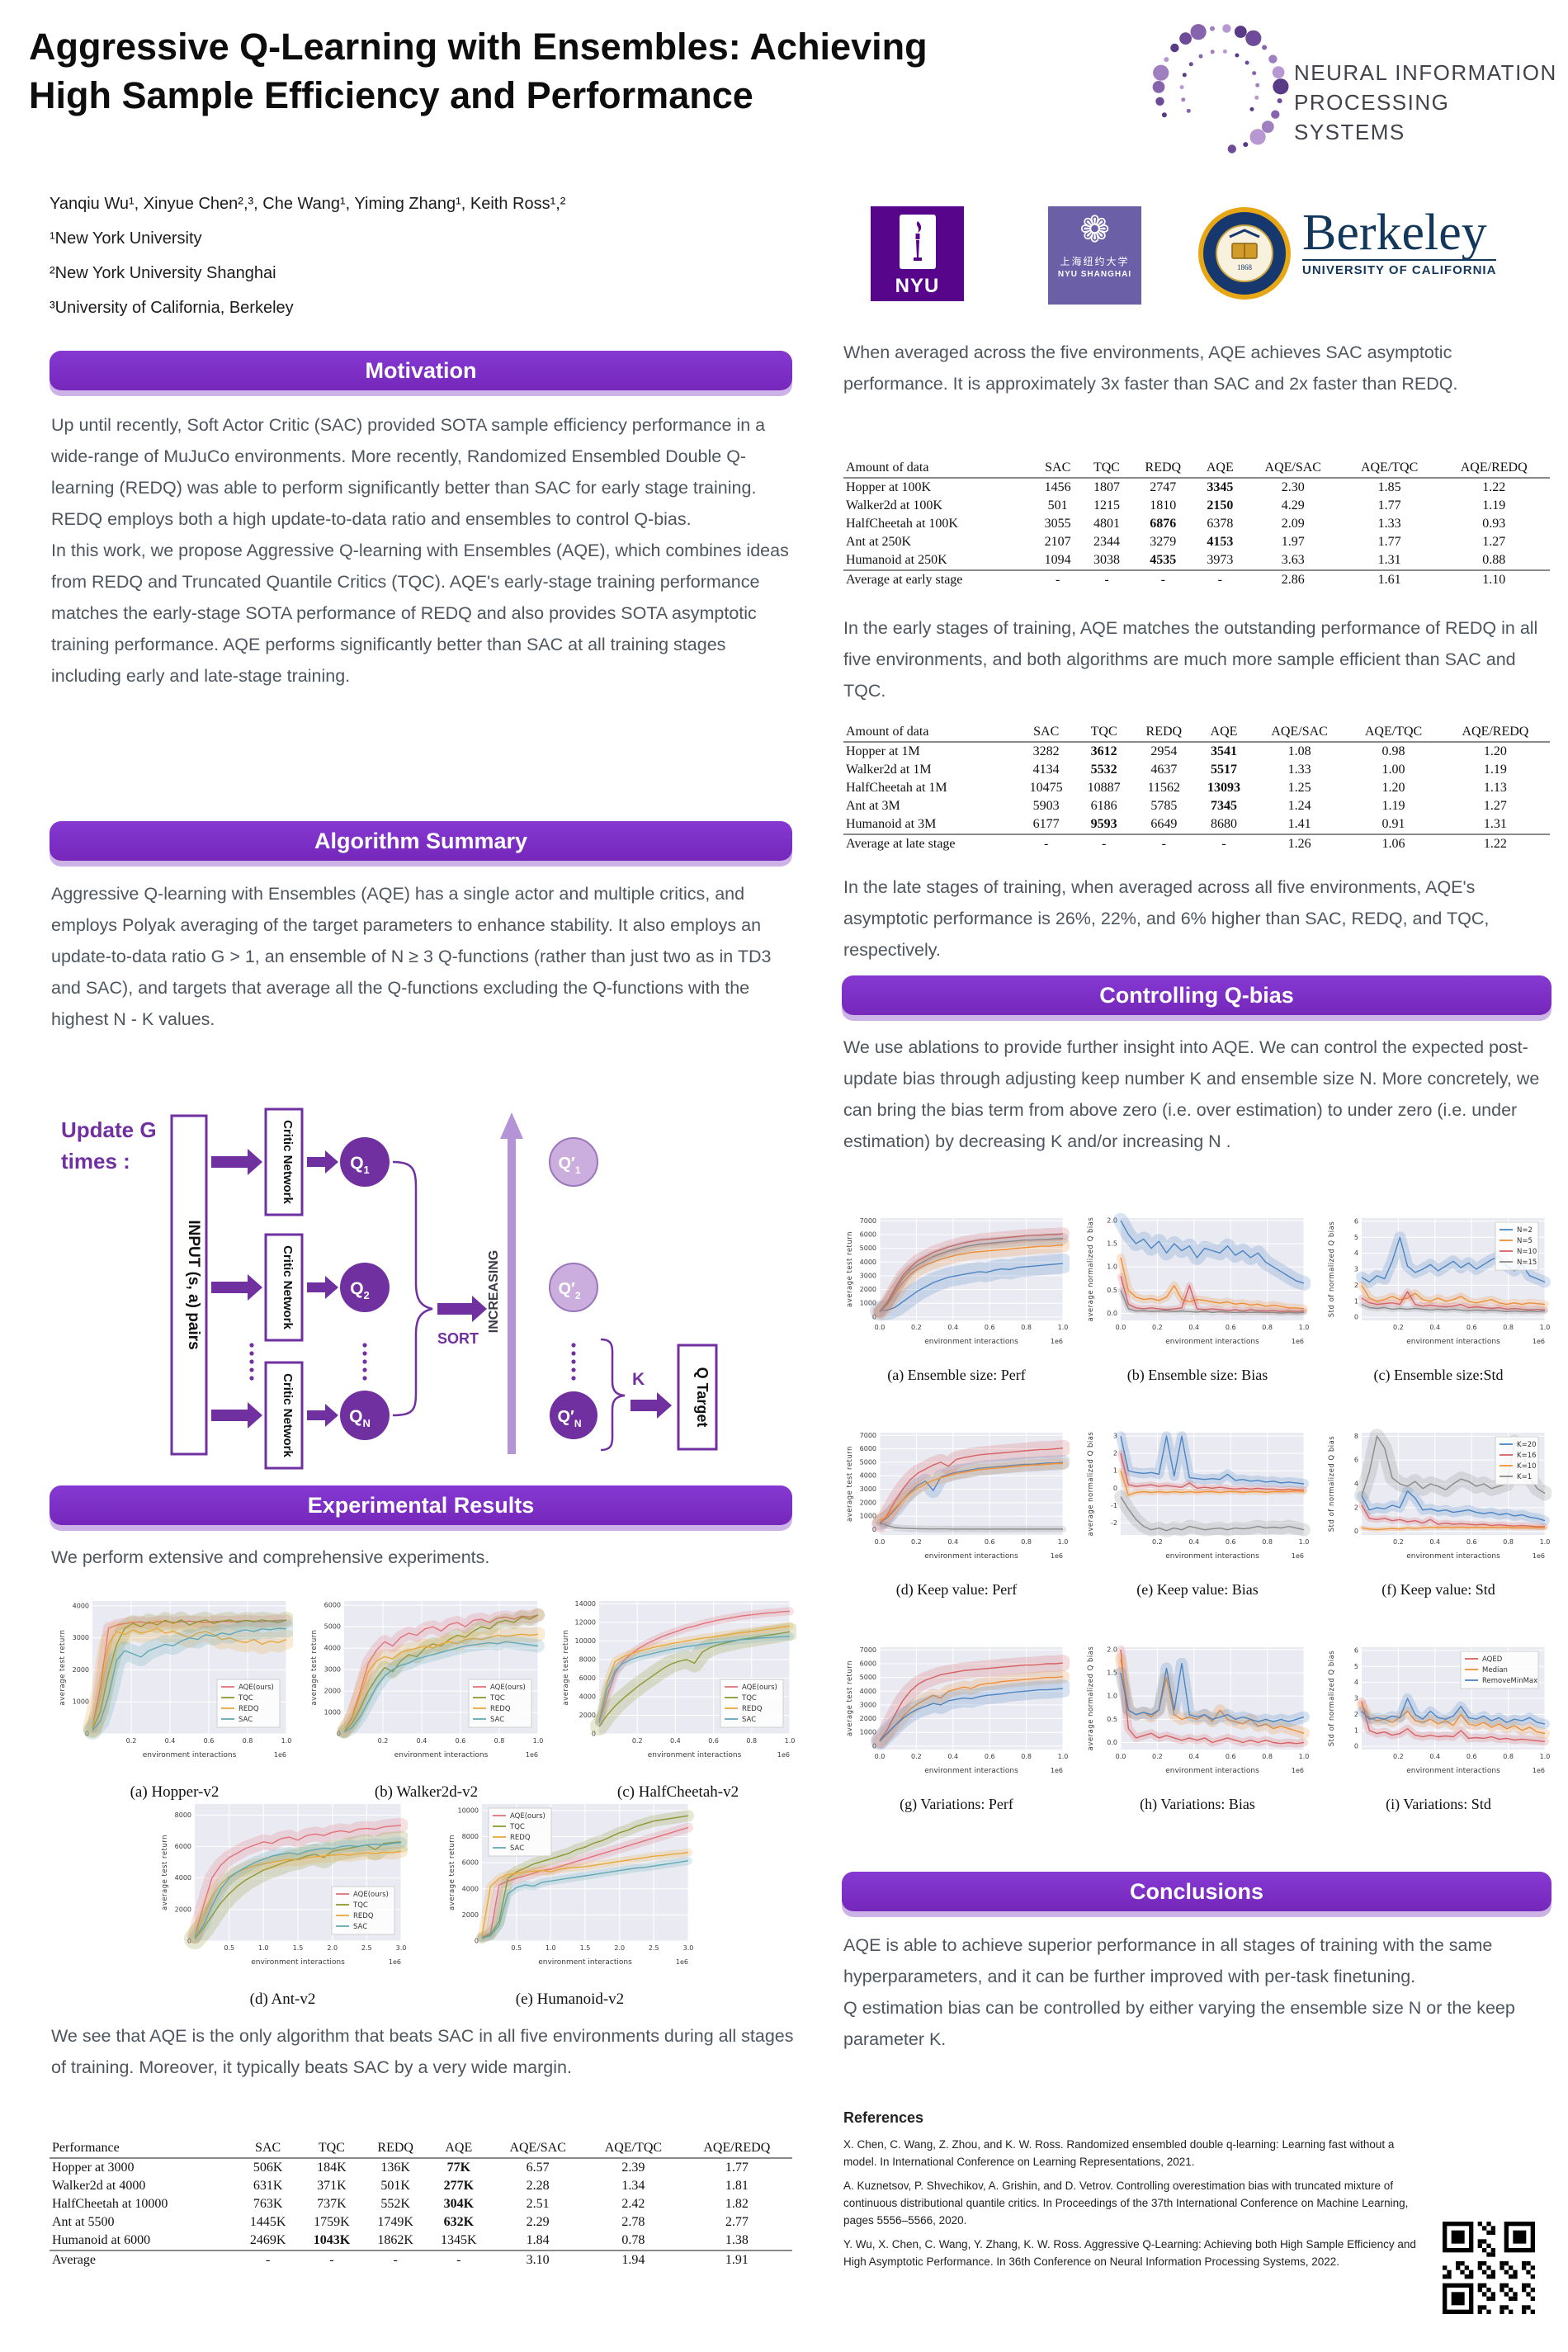  What do you see at coordinates (1356, 1699) in the screenshot?
I see `svg-text: 3` at bounding box center [1356, 1699].